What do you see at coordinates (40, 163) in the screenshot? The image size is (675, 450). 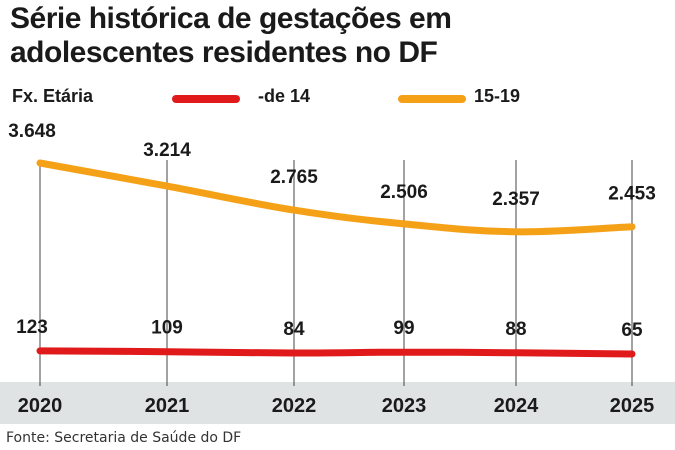 I see `data-point-15-19-2020` at bounding box center [40, 163].